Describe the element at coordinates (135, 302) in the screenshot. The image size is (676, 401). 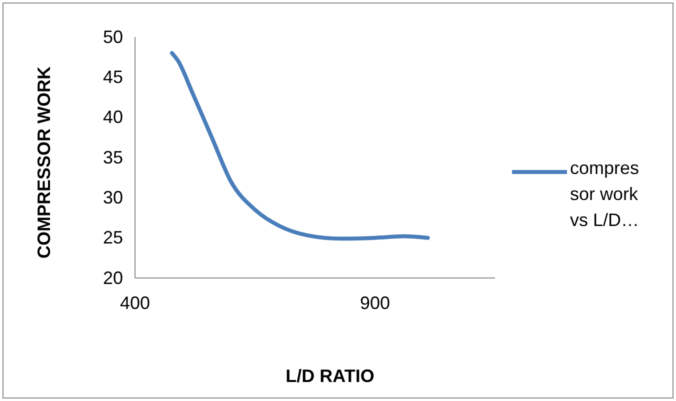
I see `x-tick-label: 400` at that location.